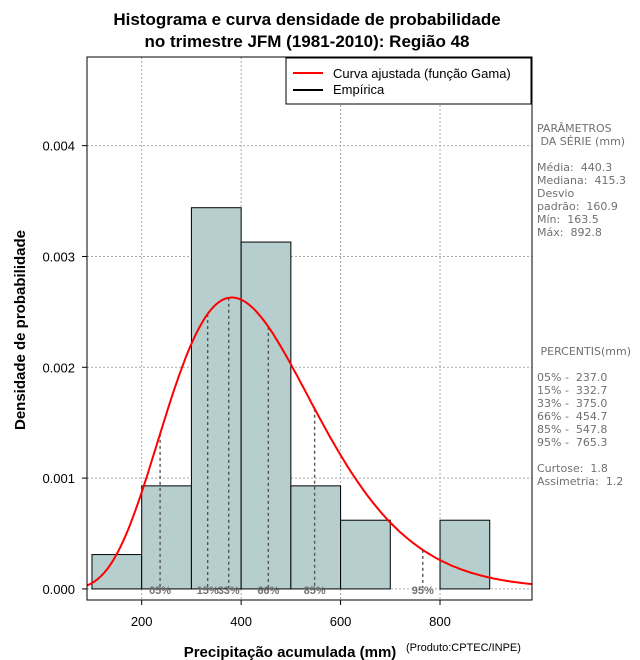 This screenshot has height=660, width=640. I want to click on stdev-label: Desvio, so click(556, 193).